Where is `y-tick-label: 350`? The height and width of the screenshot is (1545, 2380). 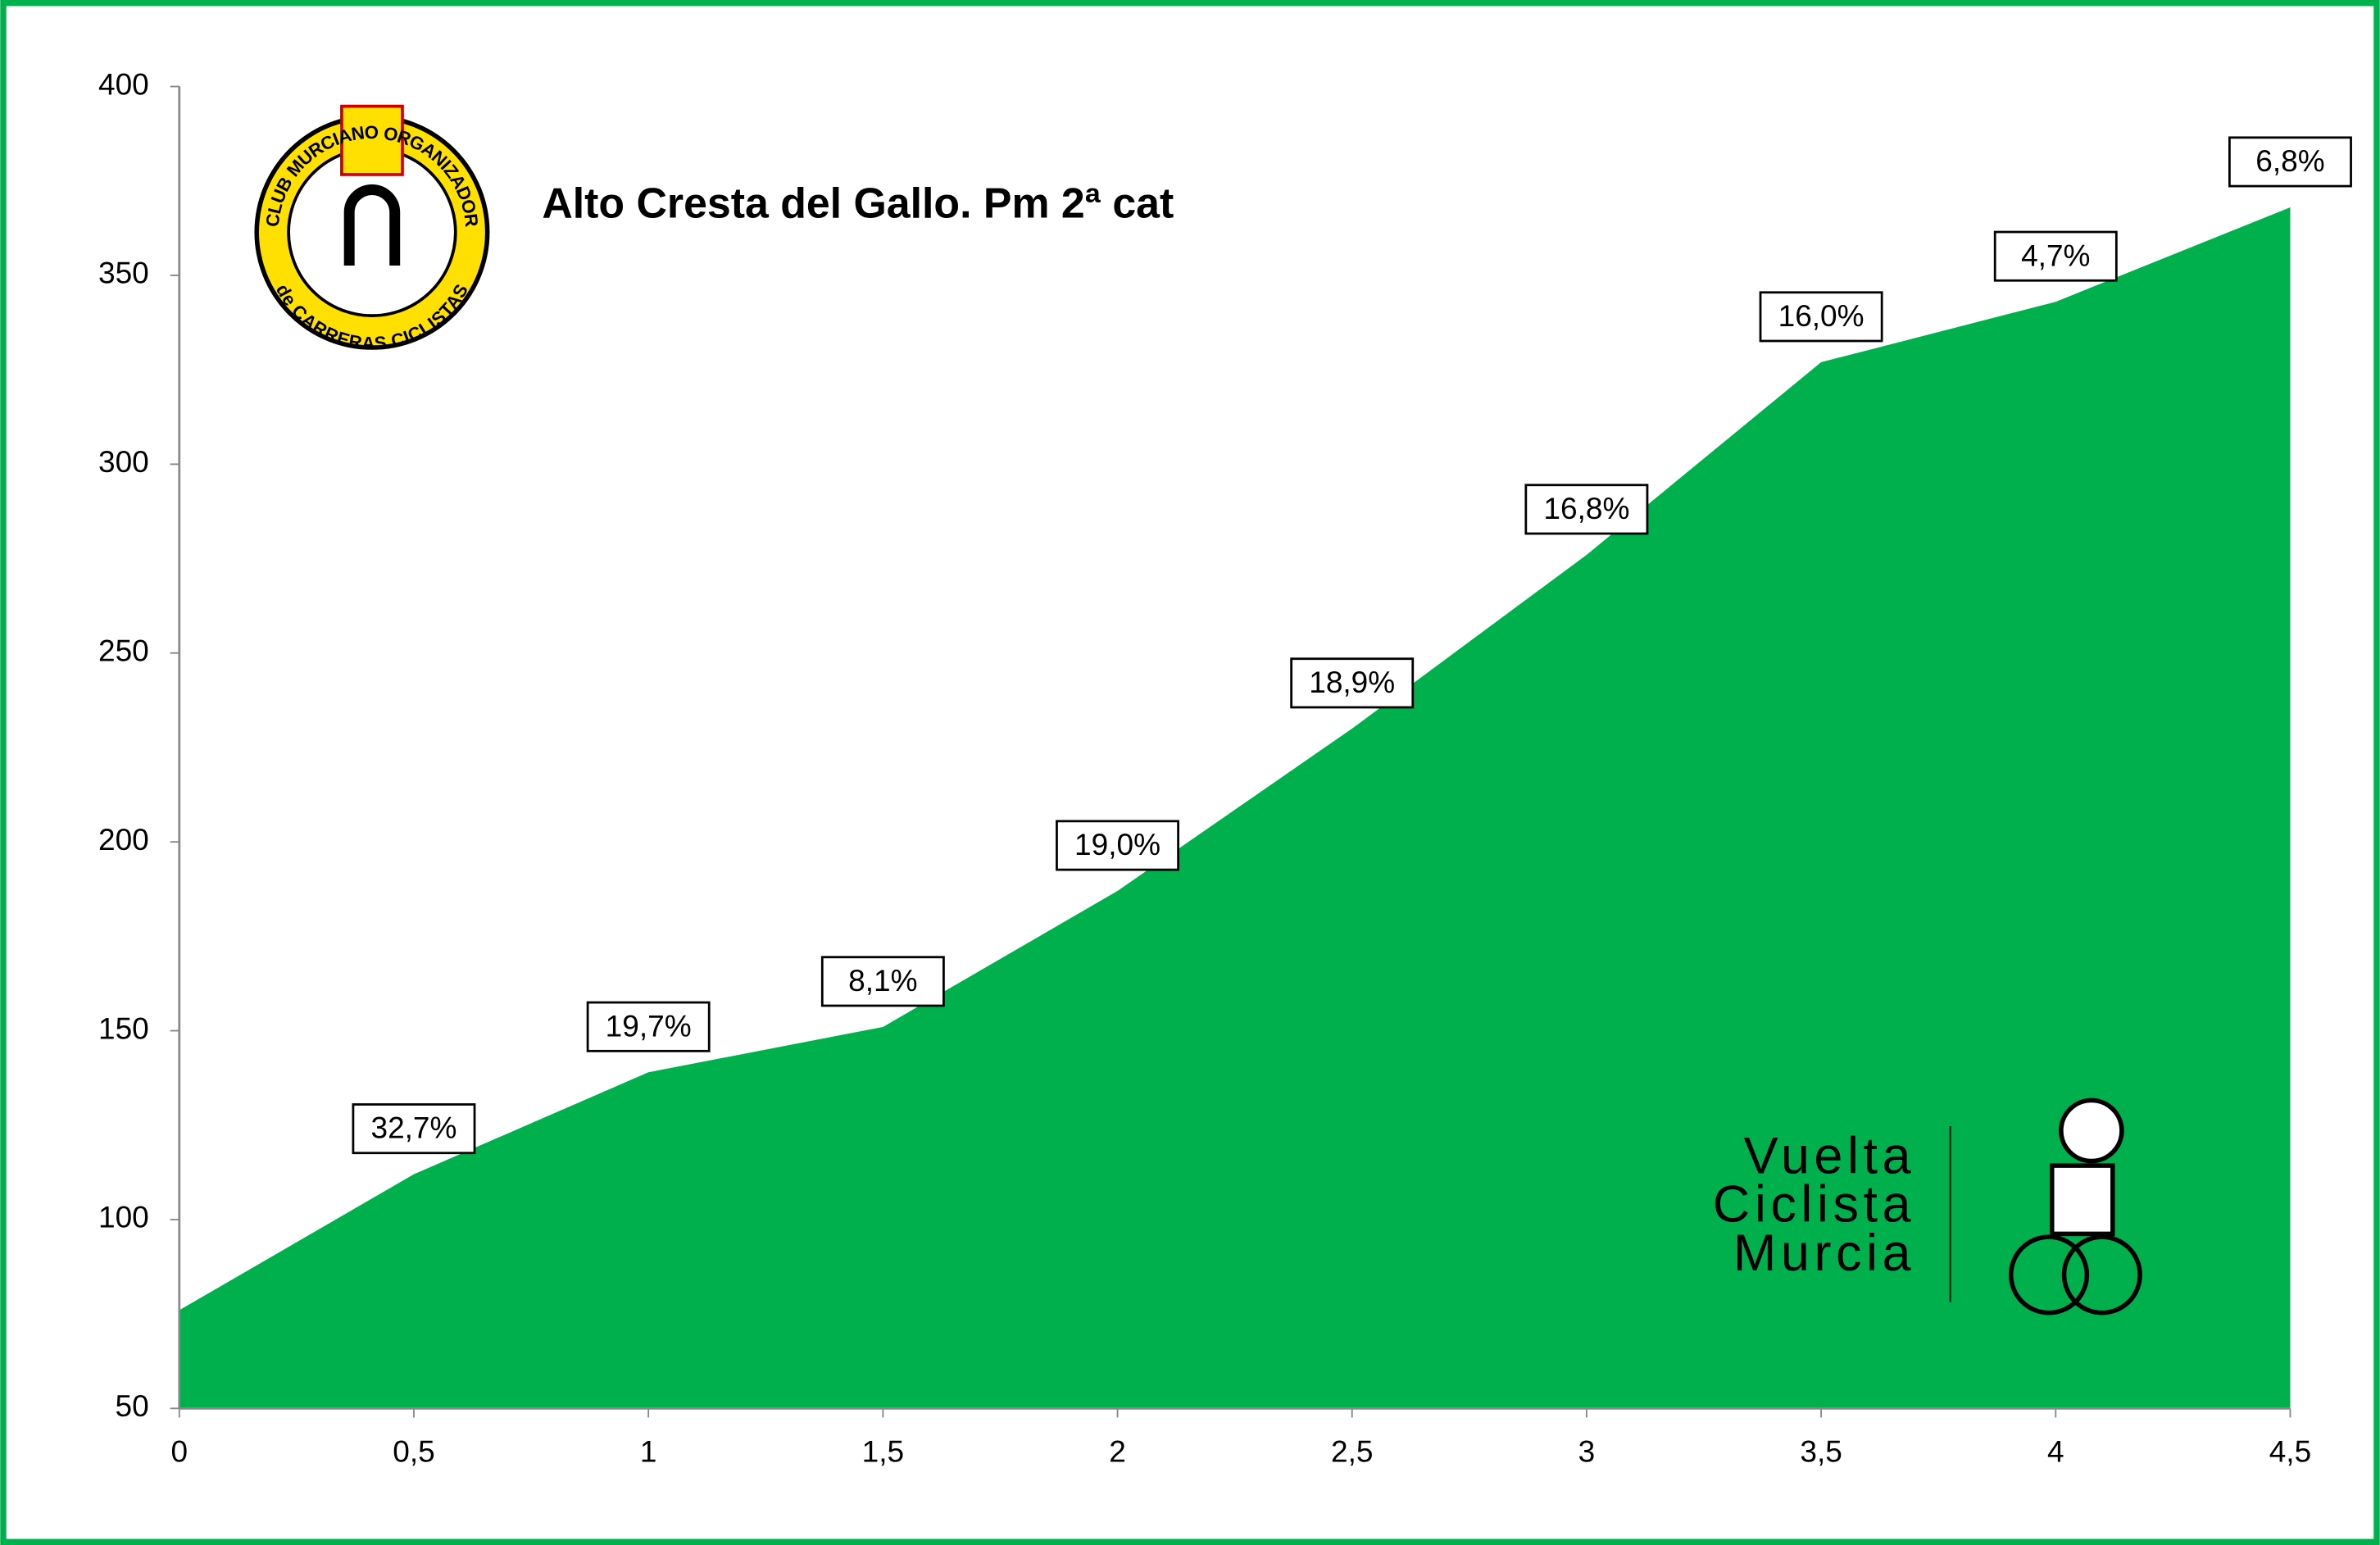 y-tick-label: 350 is located at coordinates (123, 273).